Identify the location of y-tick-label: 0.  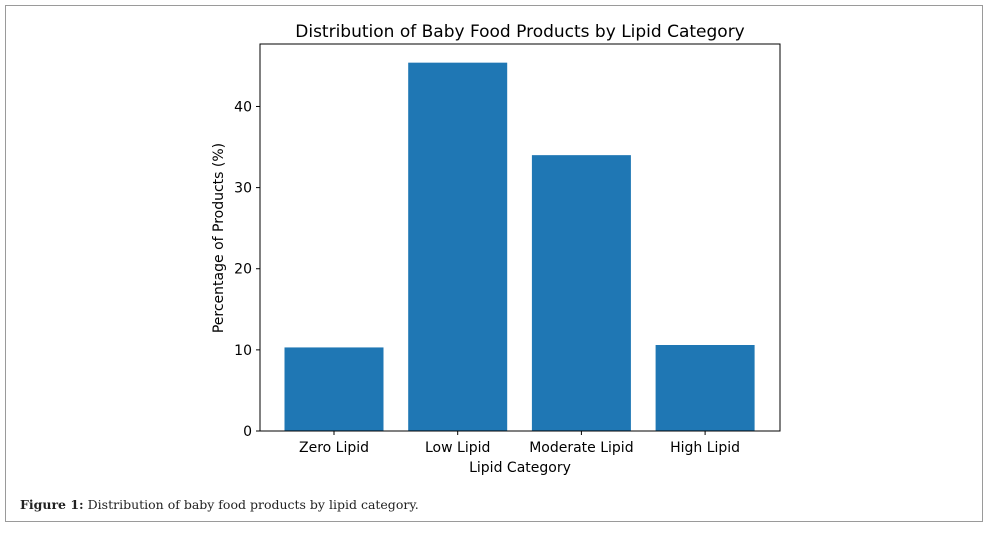
(247, 432).